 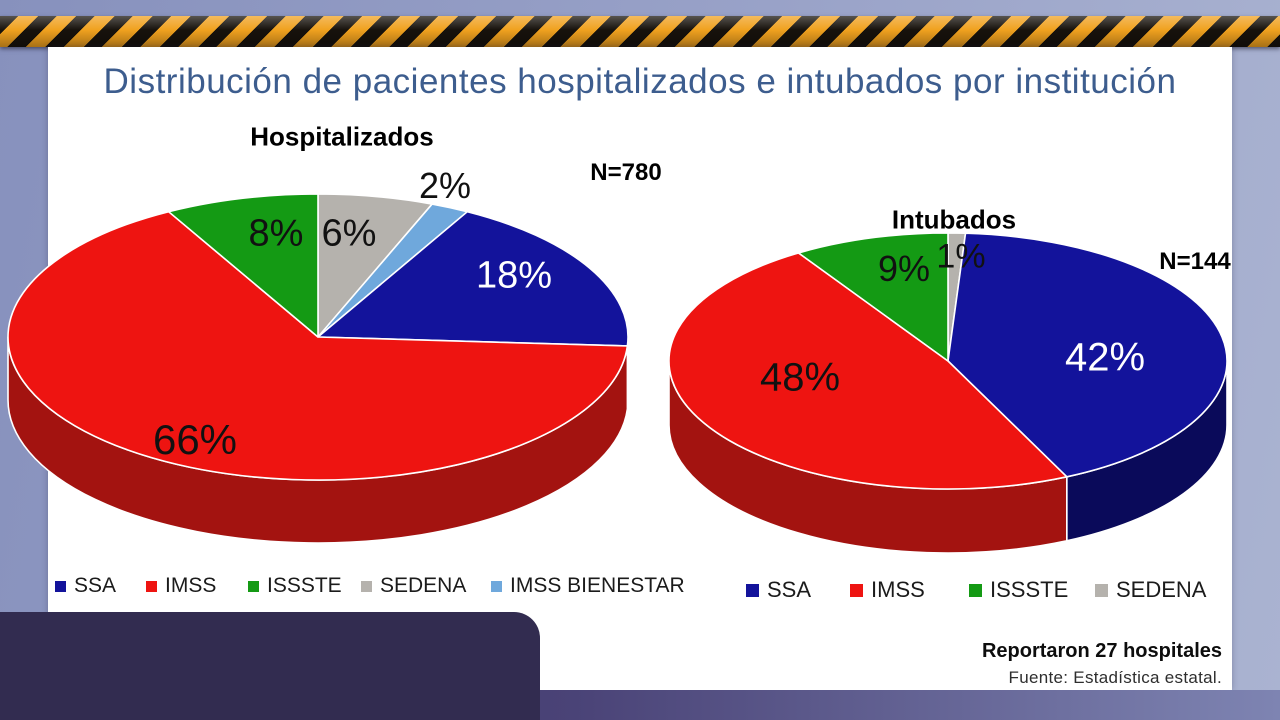 I want to click on hazard-tape-banner, so click(x=640, y=31).